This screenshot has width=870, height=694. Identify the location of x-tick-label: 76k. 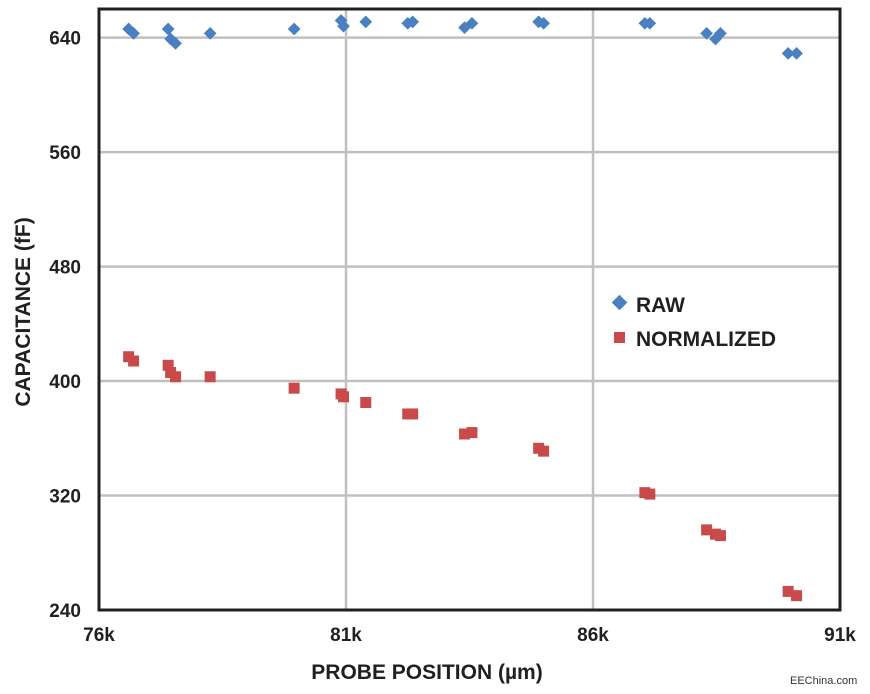
(99, 635).